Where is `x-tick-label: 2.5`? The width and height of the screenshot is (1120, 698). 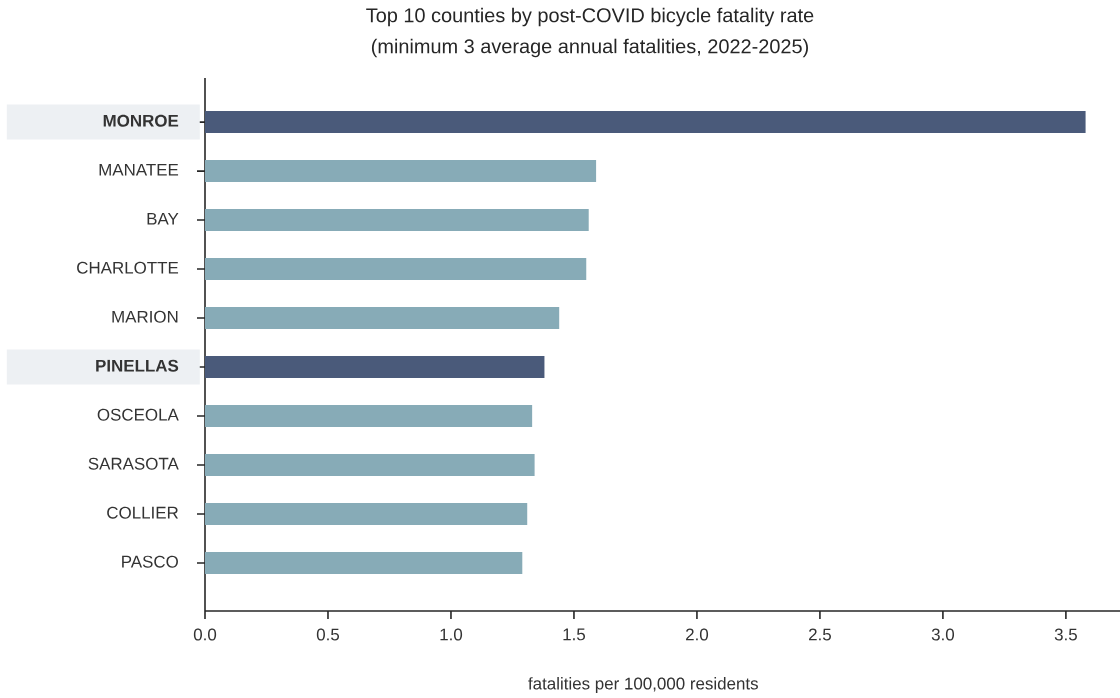 x-tick-label: 2.5 is located at coordinates (820, 634).